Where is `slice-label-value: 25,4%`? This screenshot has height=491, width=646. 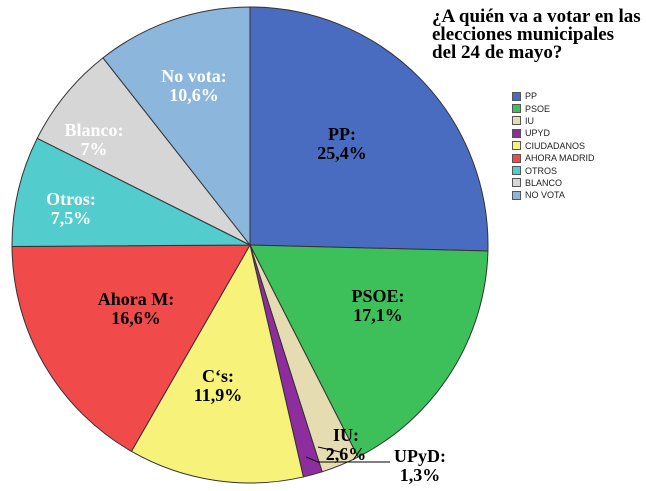
slice-label-value: 25,4% is located at coordinates (342, 153).